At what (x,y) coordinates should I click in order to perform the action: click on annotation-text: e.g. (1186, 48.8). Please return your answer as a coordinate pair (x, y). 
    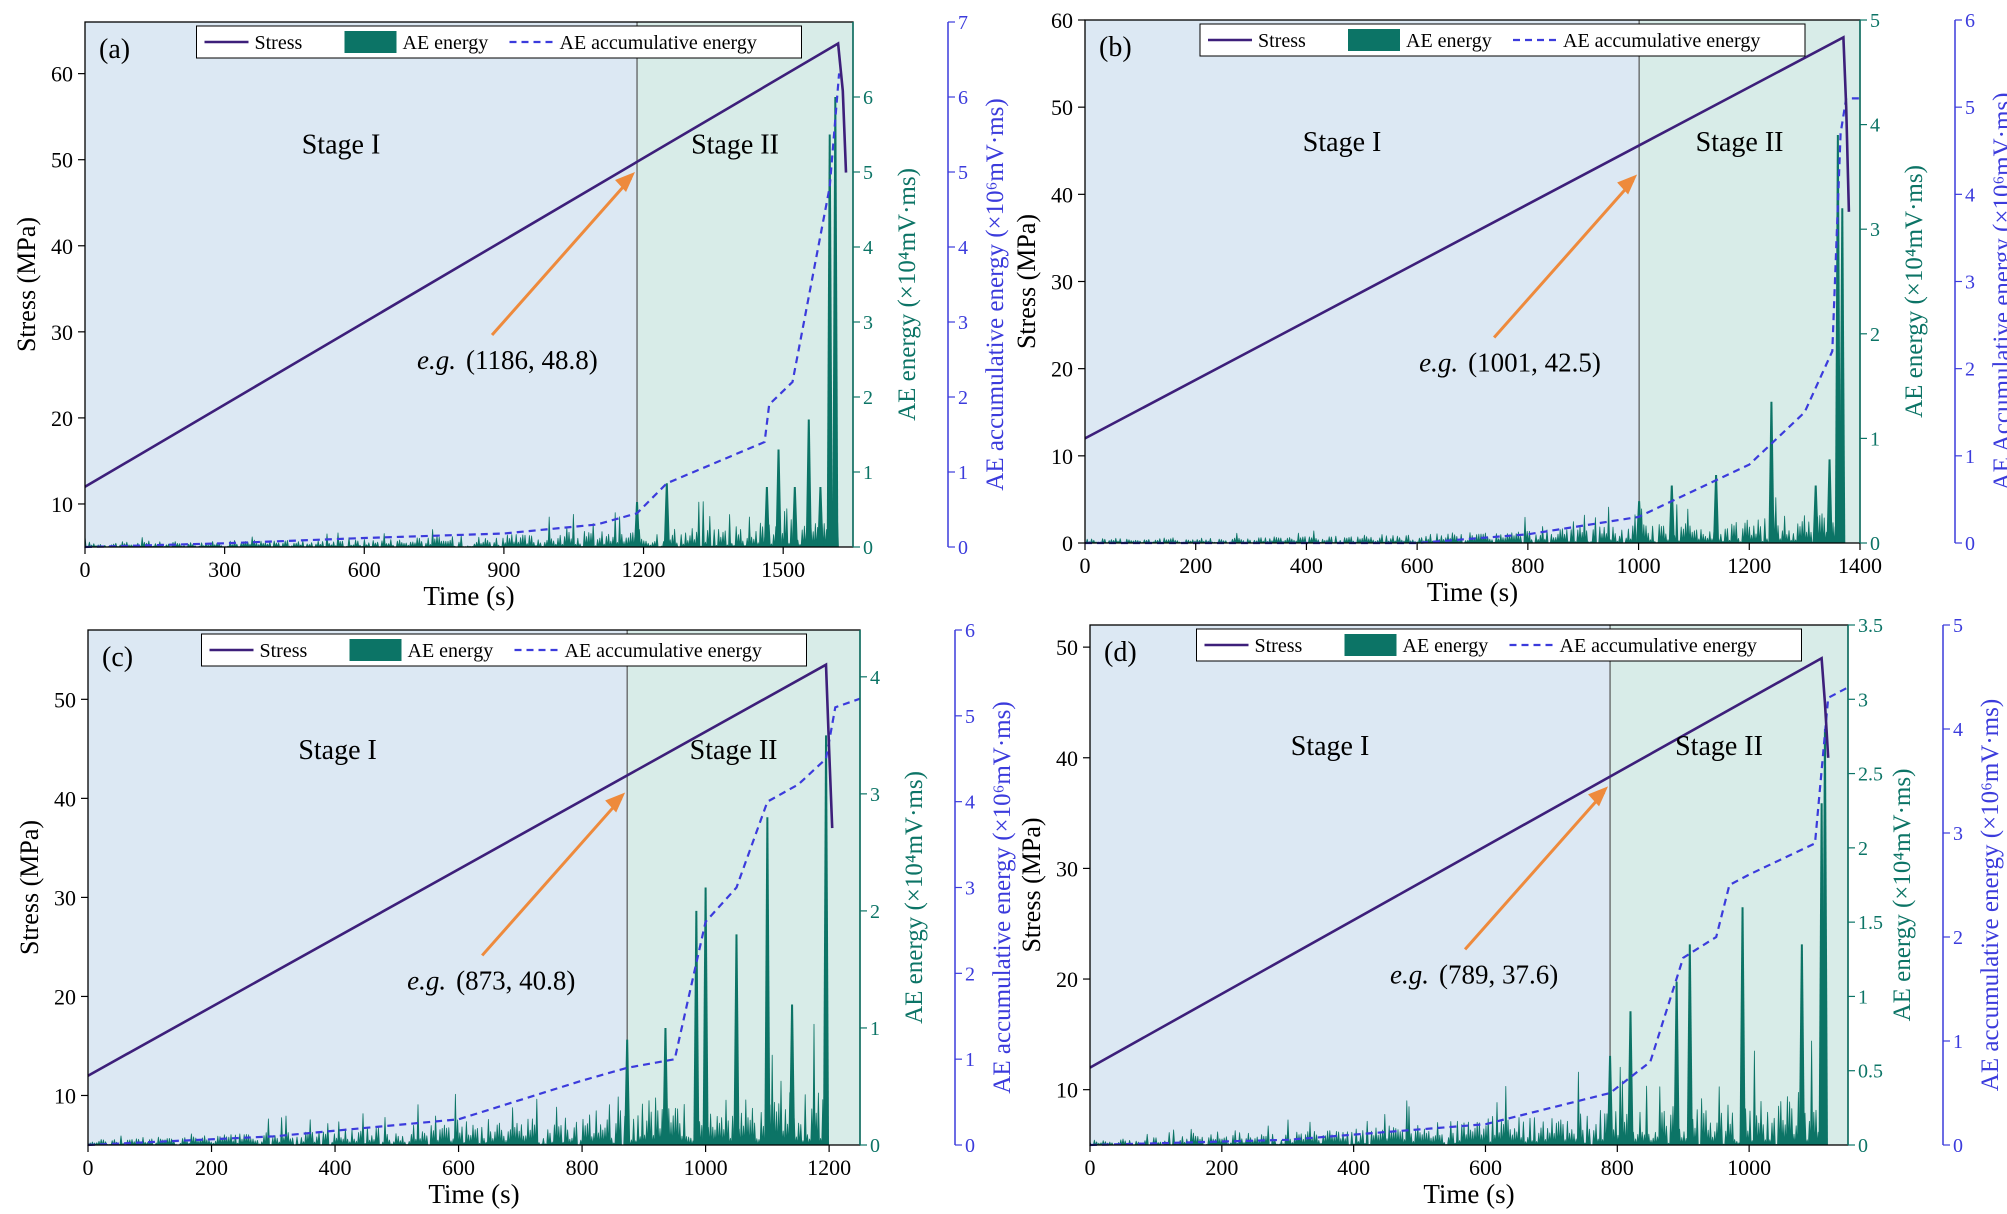
    Looking at the image, I should click on (507, 360).